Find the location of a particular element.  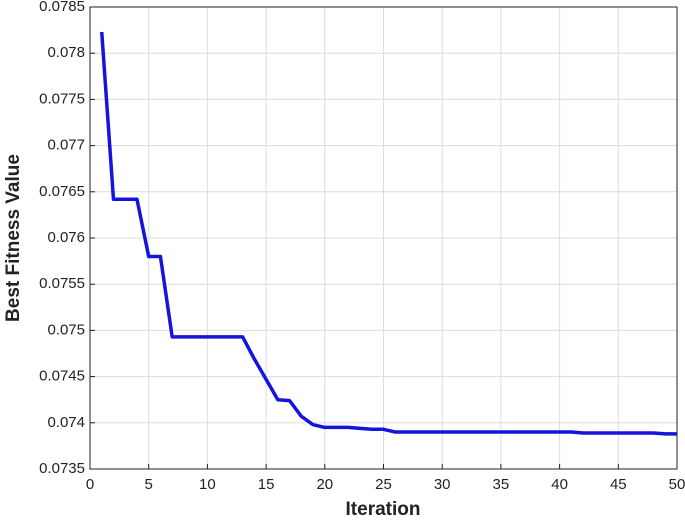

x-tick-label: 50 is located at coordinates (677, 484).